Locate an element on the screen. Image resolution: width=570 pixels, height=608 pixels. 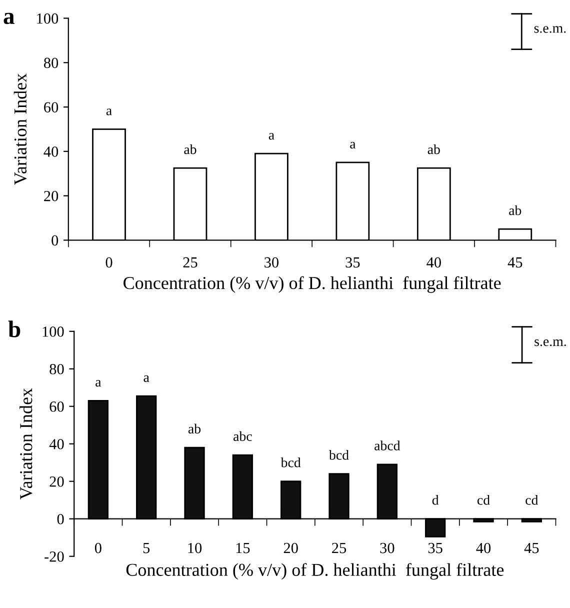
annotation: abc is located at coordinates (243, 436).